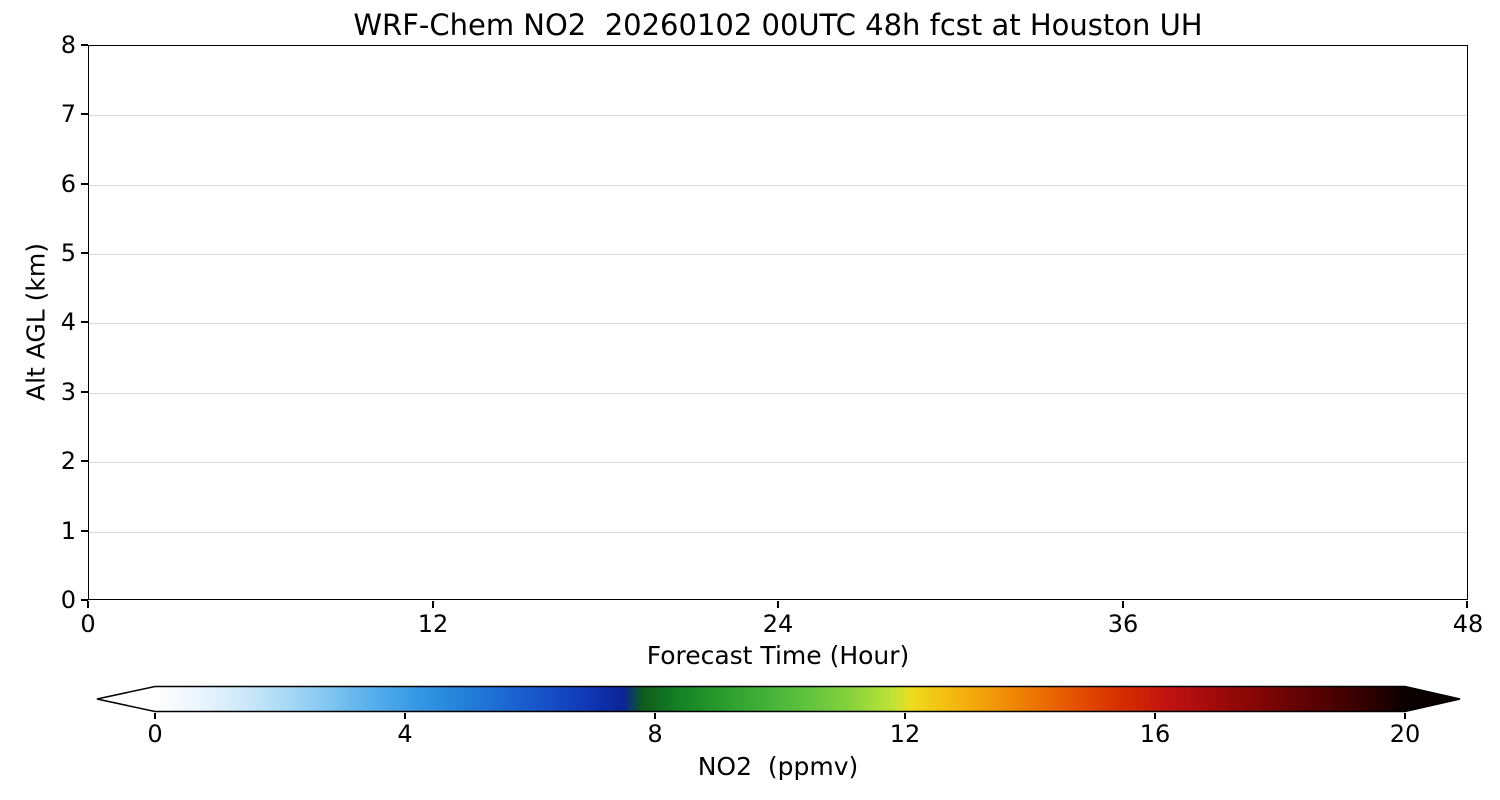  What do you see at coordinates (905, 734) in the screenshot?
I see `cb-tick-label-12: 12` at bounding box center [905, 734].